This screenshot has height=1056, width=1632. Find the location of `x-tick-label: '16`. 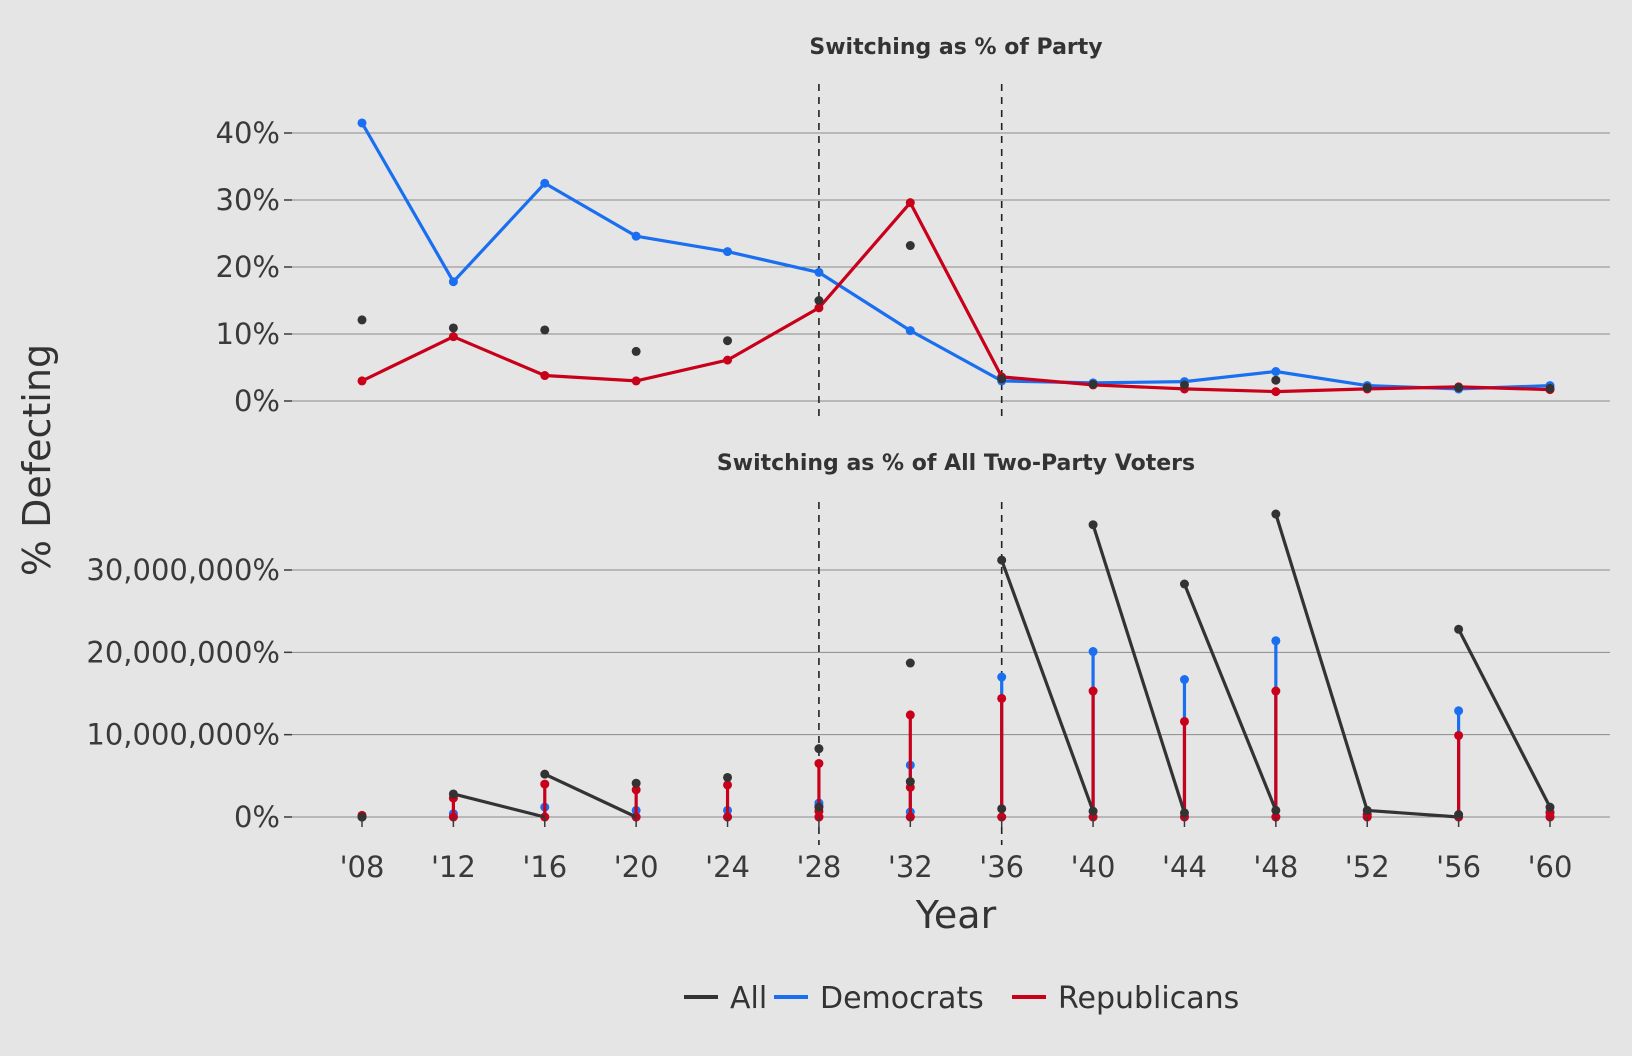

x-tick-label: '16 is located at coordinates (544, 867).